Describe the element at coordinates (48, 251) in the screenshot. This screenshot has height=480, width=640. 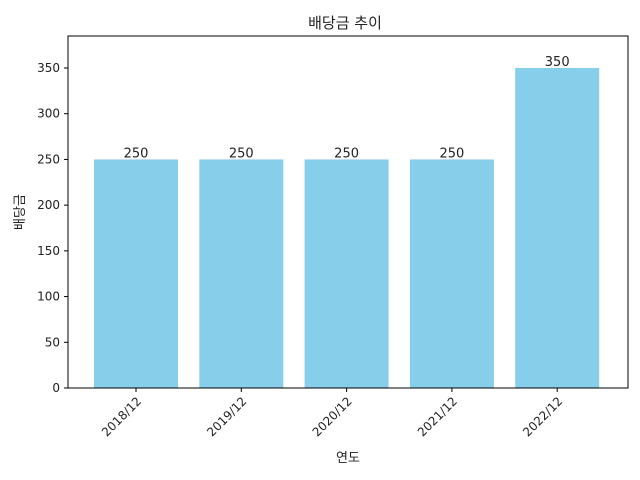
I see `y-tick-label: 150` at that location.